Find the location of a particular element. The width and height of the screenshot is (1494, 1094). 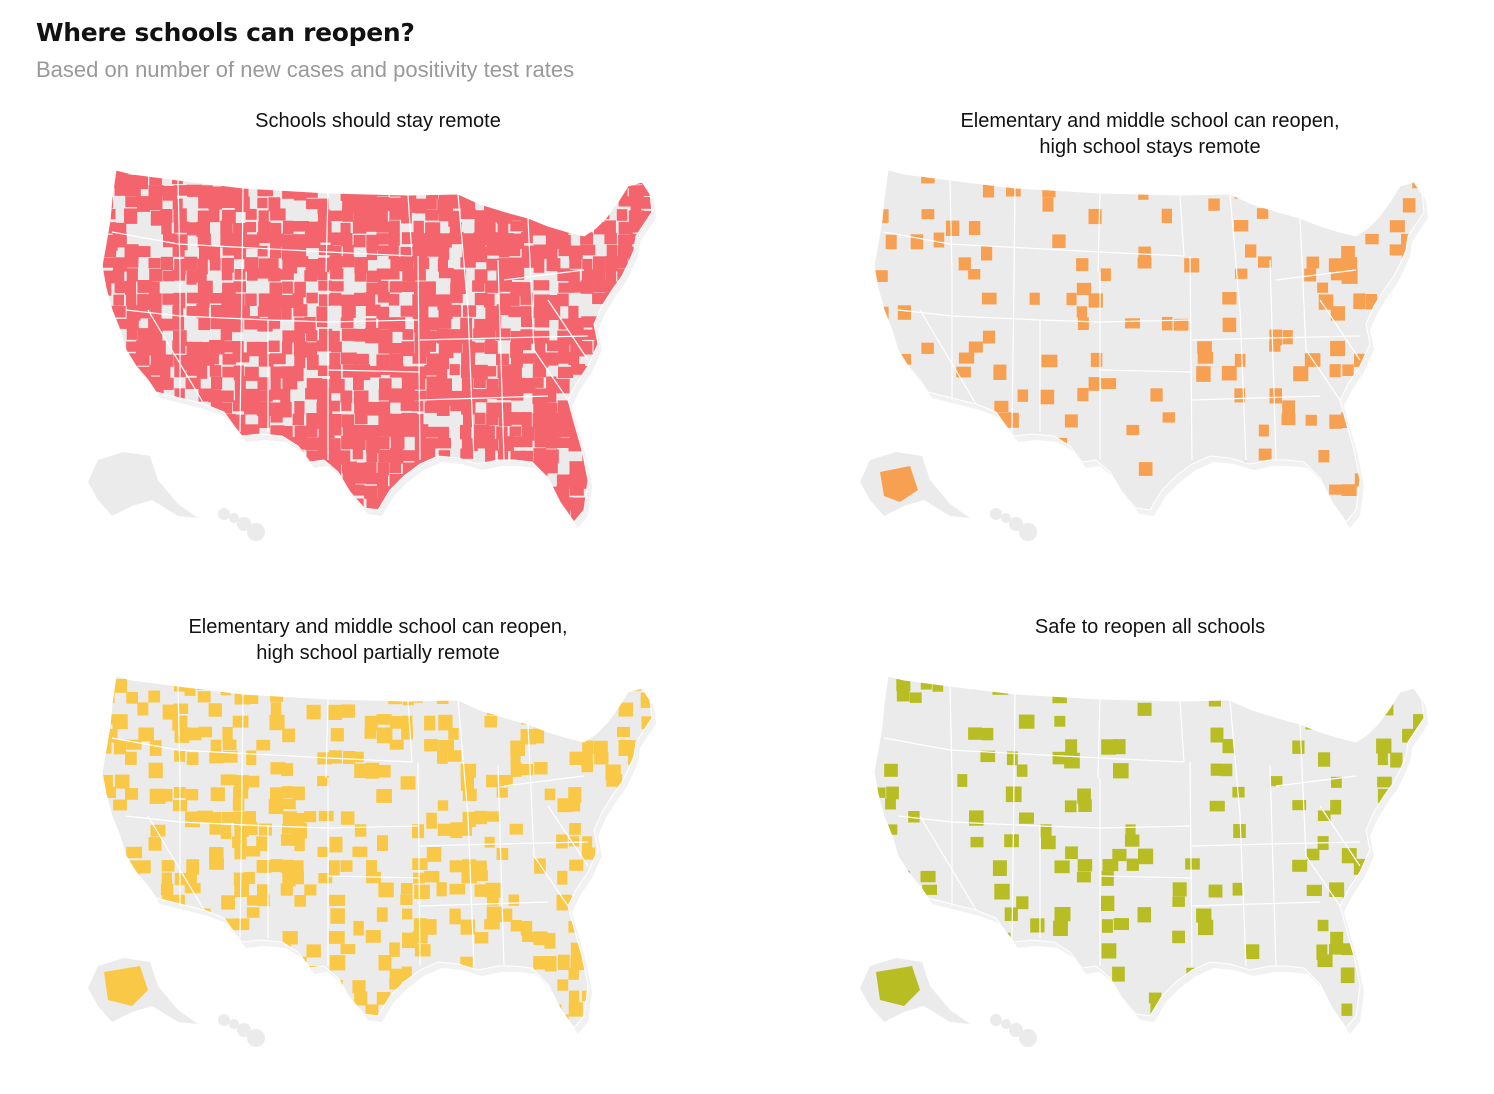

us-outline is located at coordinates (1149, 346).